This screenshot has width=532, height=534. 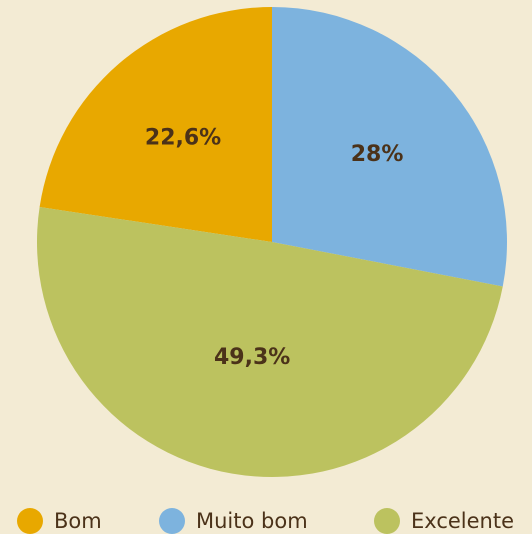 I want to click on slice-label: 22,6%, so click(x=183, y=138).